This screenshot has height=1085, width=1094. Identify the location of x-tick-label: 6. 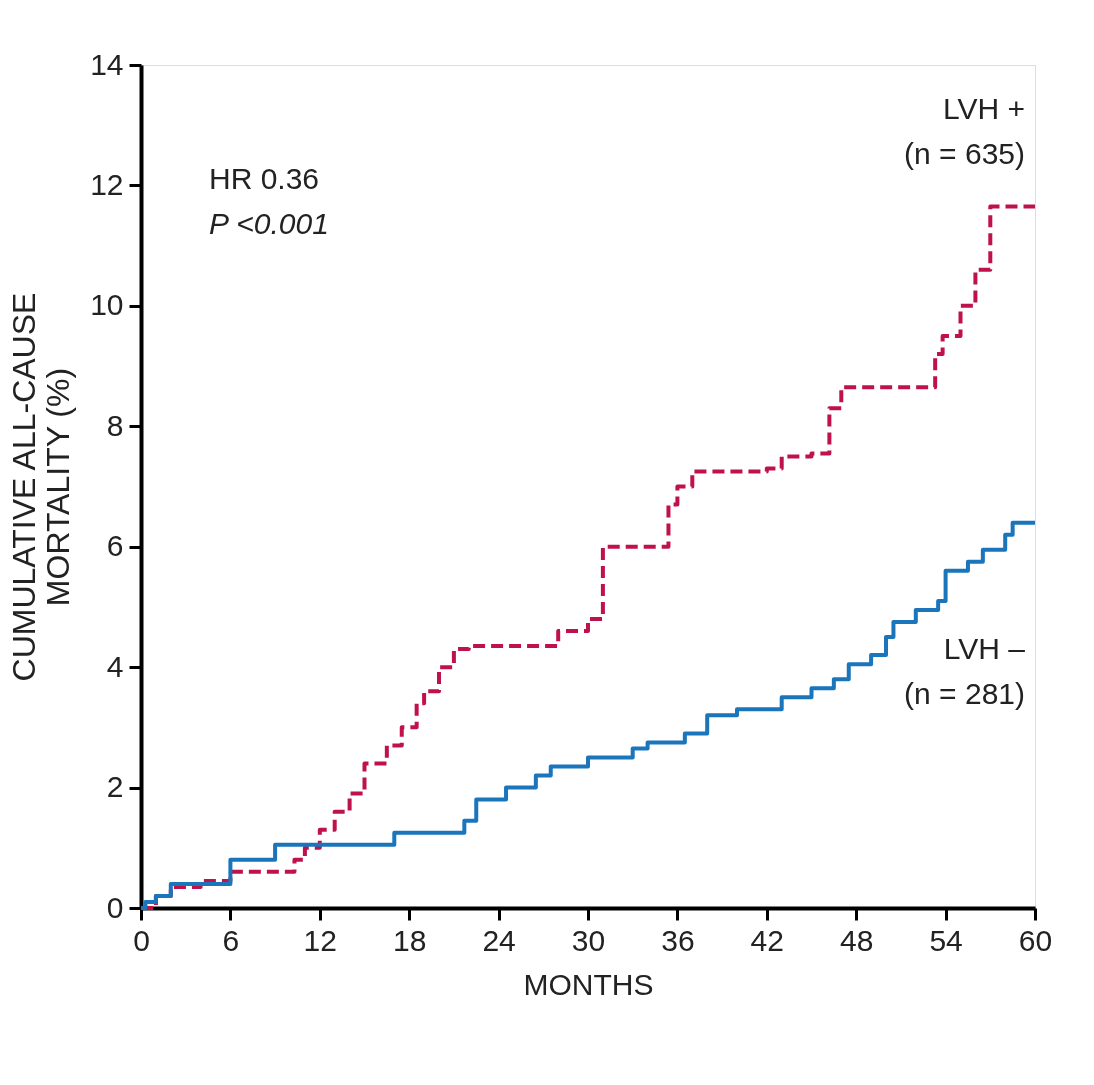
(231, 940).